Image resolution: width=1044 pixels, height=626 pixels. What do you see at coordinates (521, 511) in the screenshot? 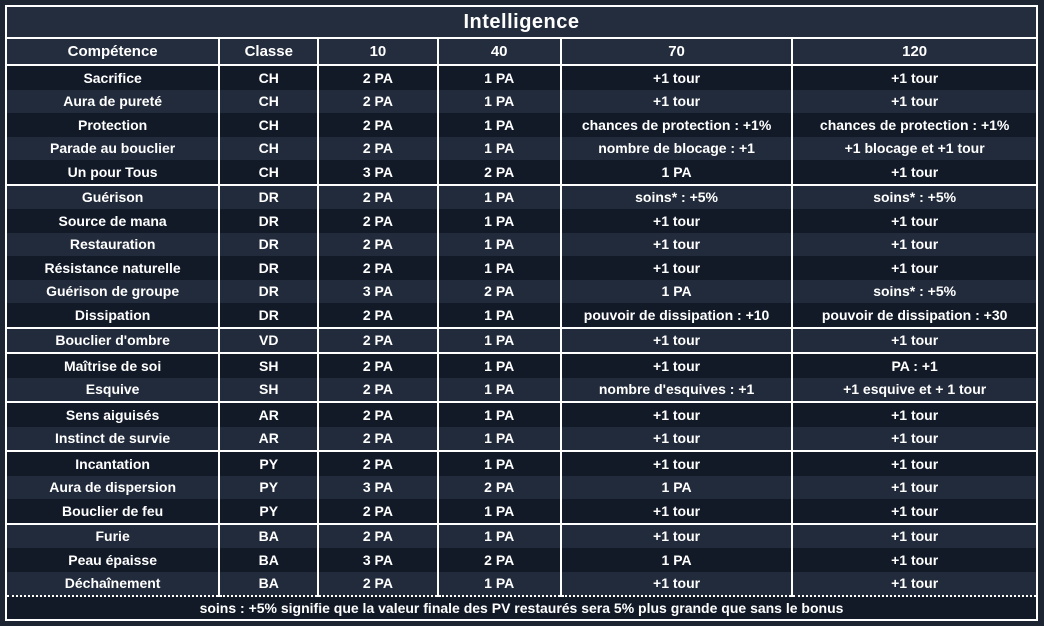
I see `table-row: Bouclier de feu PY 2 PA 1 PA +1 tour +1 tour` at bounding box center [521, 511].